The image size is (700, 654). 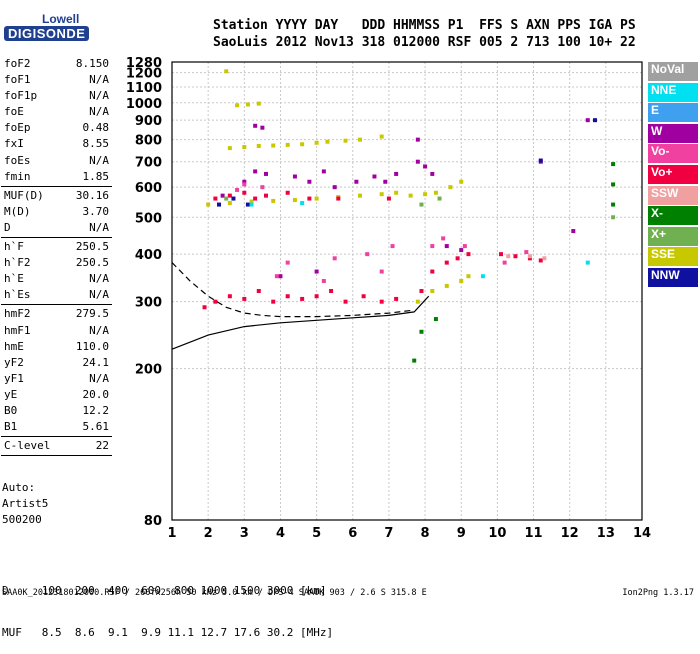 I want to click on y-tick-label: 80, so click(x=153, y=521).